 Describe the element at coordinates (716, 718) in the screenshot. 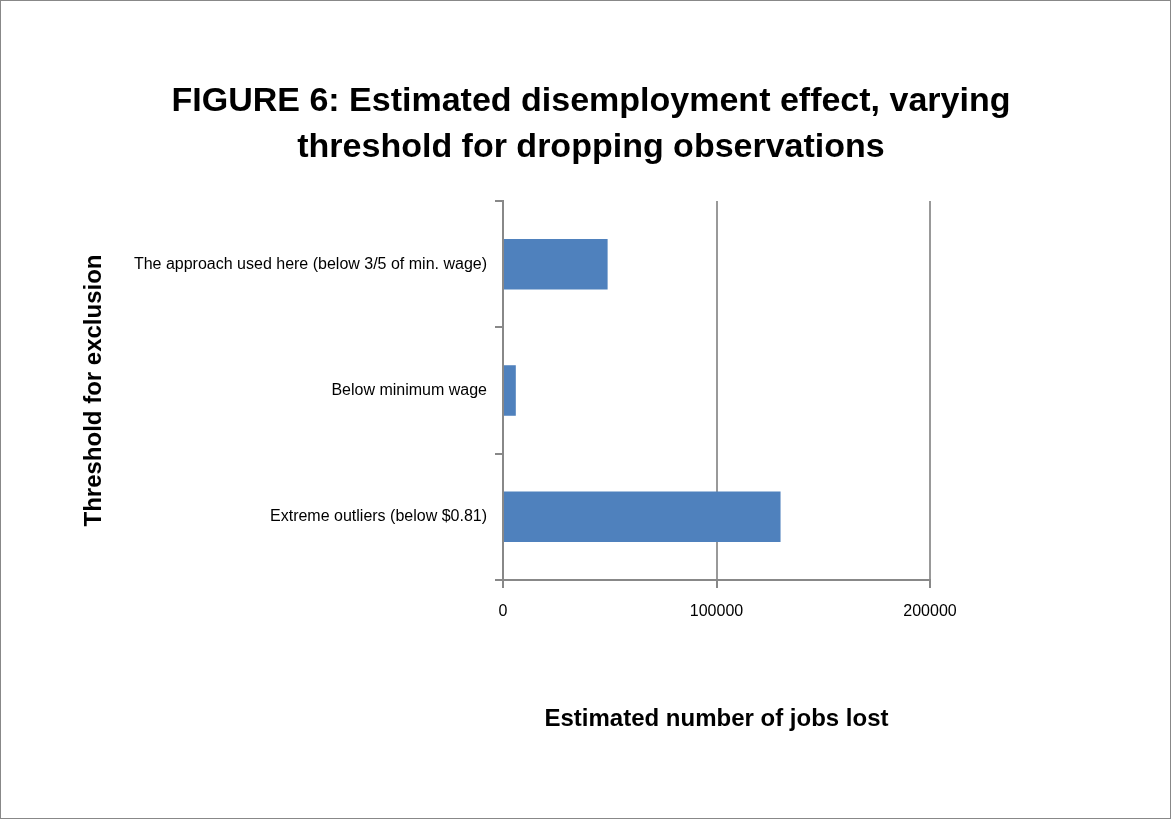

I see `x-axis-title: Estimated number of jobs lost` at that location.